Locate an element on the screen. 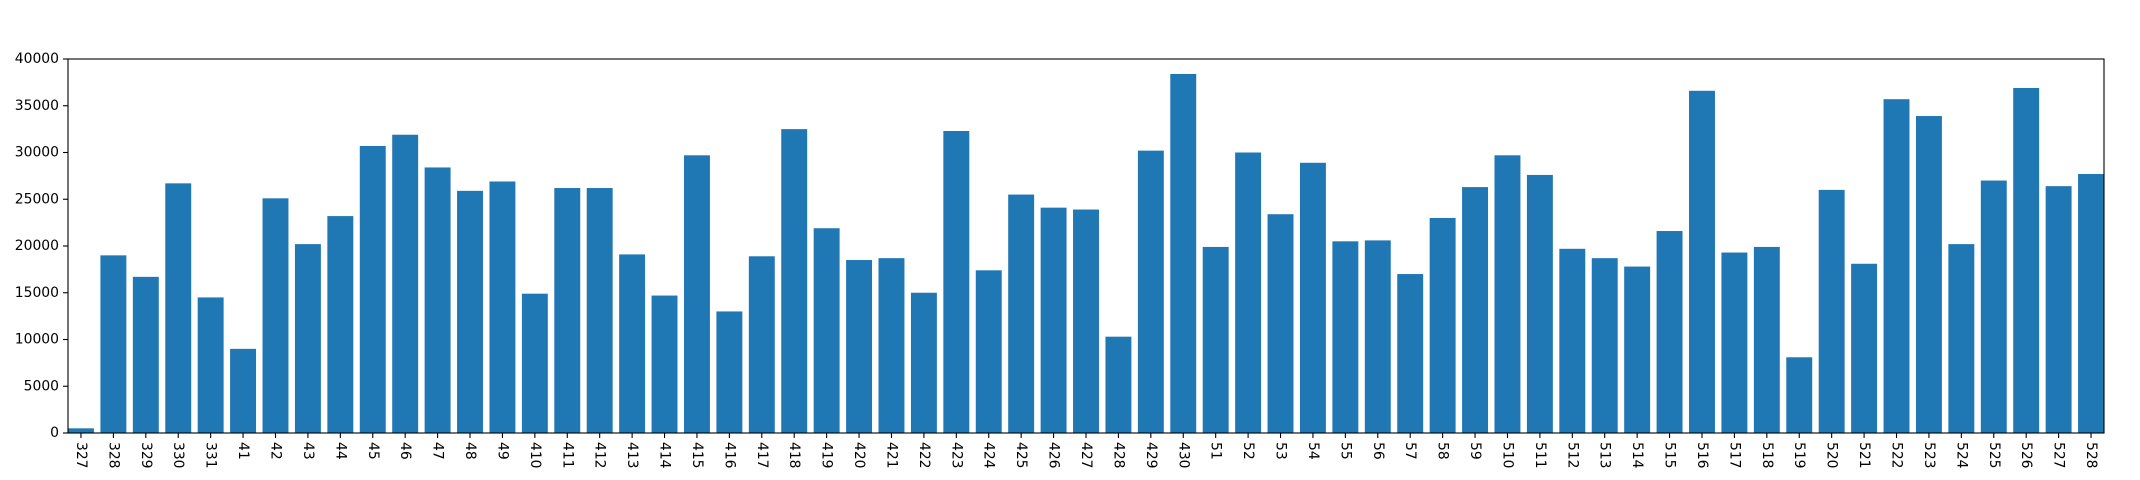  x-tick-label-521: 521 is located at coordinates (1864, 455).